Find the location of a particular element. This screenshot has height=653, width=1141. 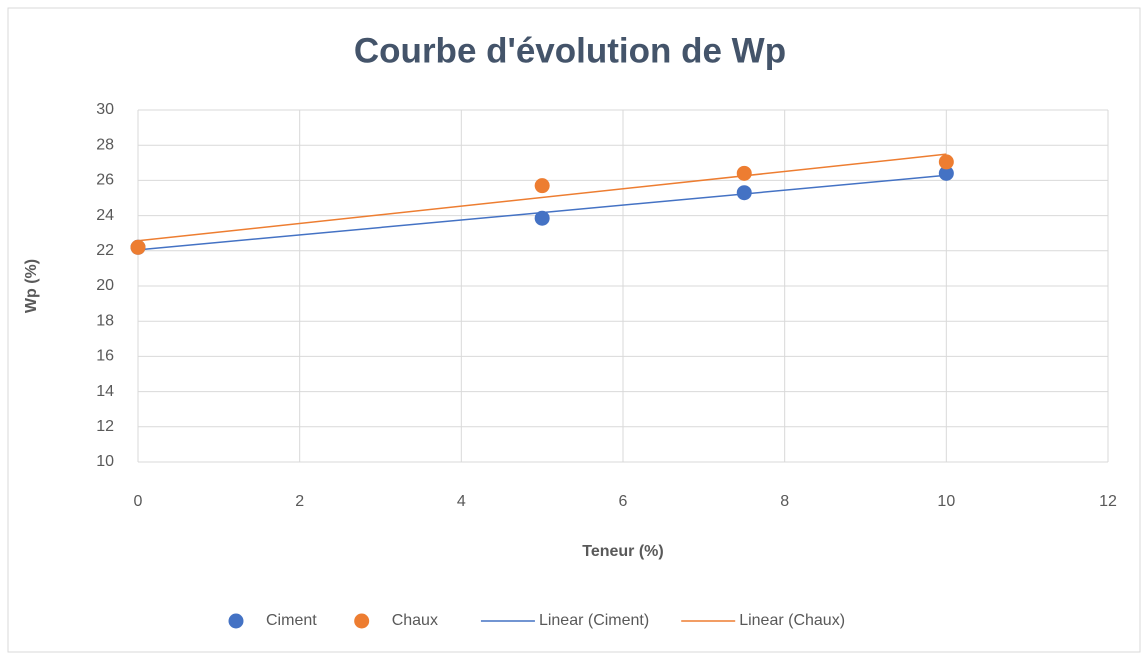

x-axis-label: Teneur (%) is located at coordinates (622, 551).